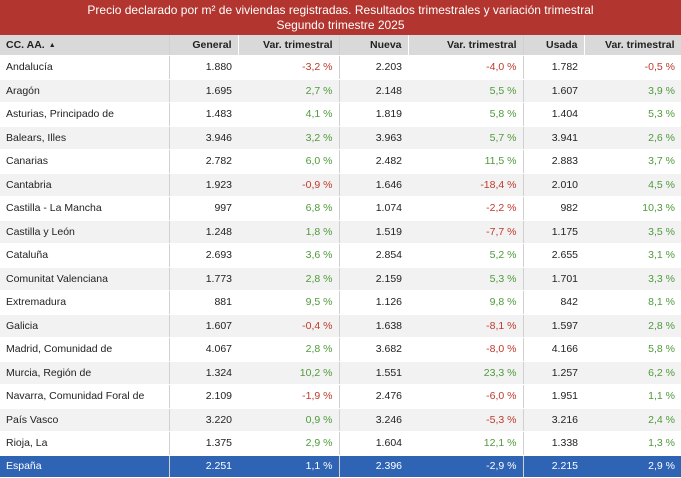  I want to click on cell-usada: 982, so click(553, 208).